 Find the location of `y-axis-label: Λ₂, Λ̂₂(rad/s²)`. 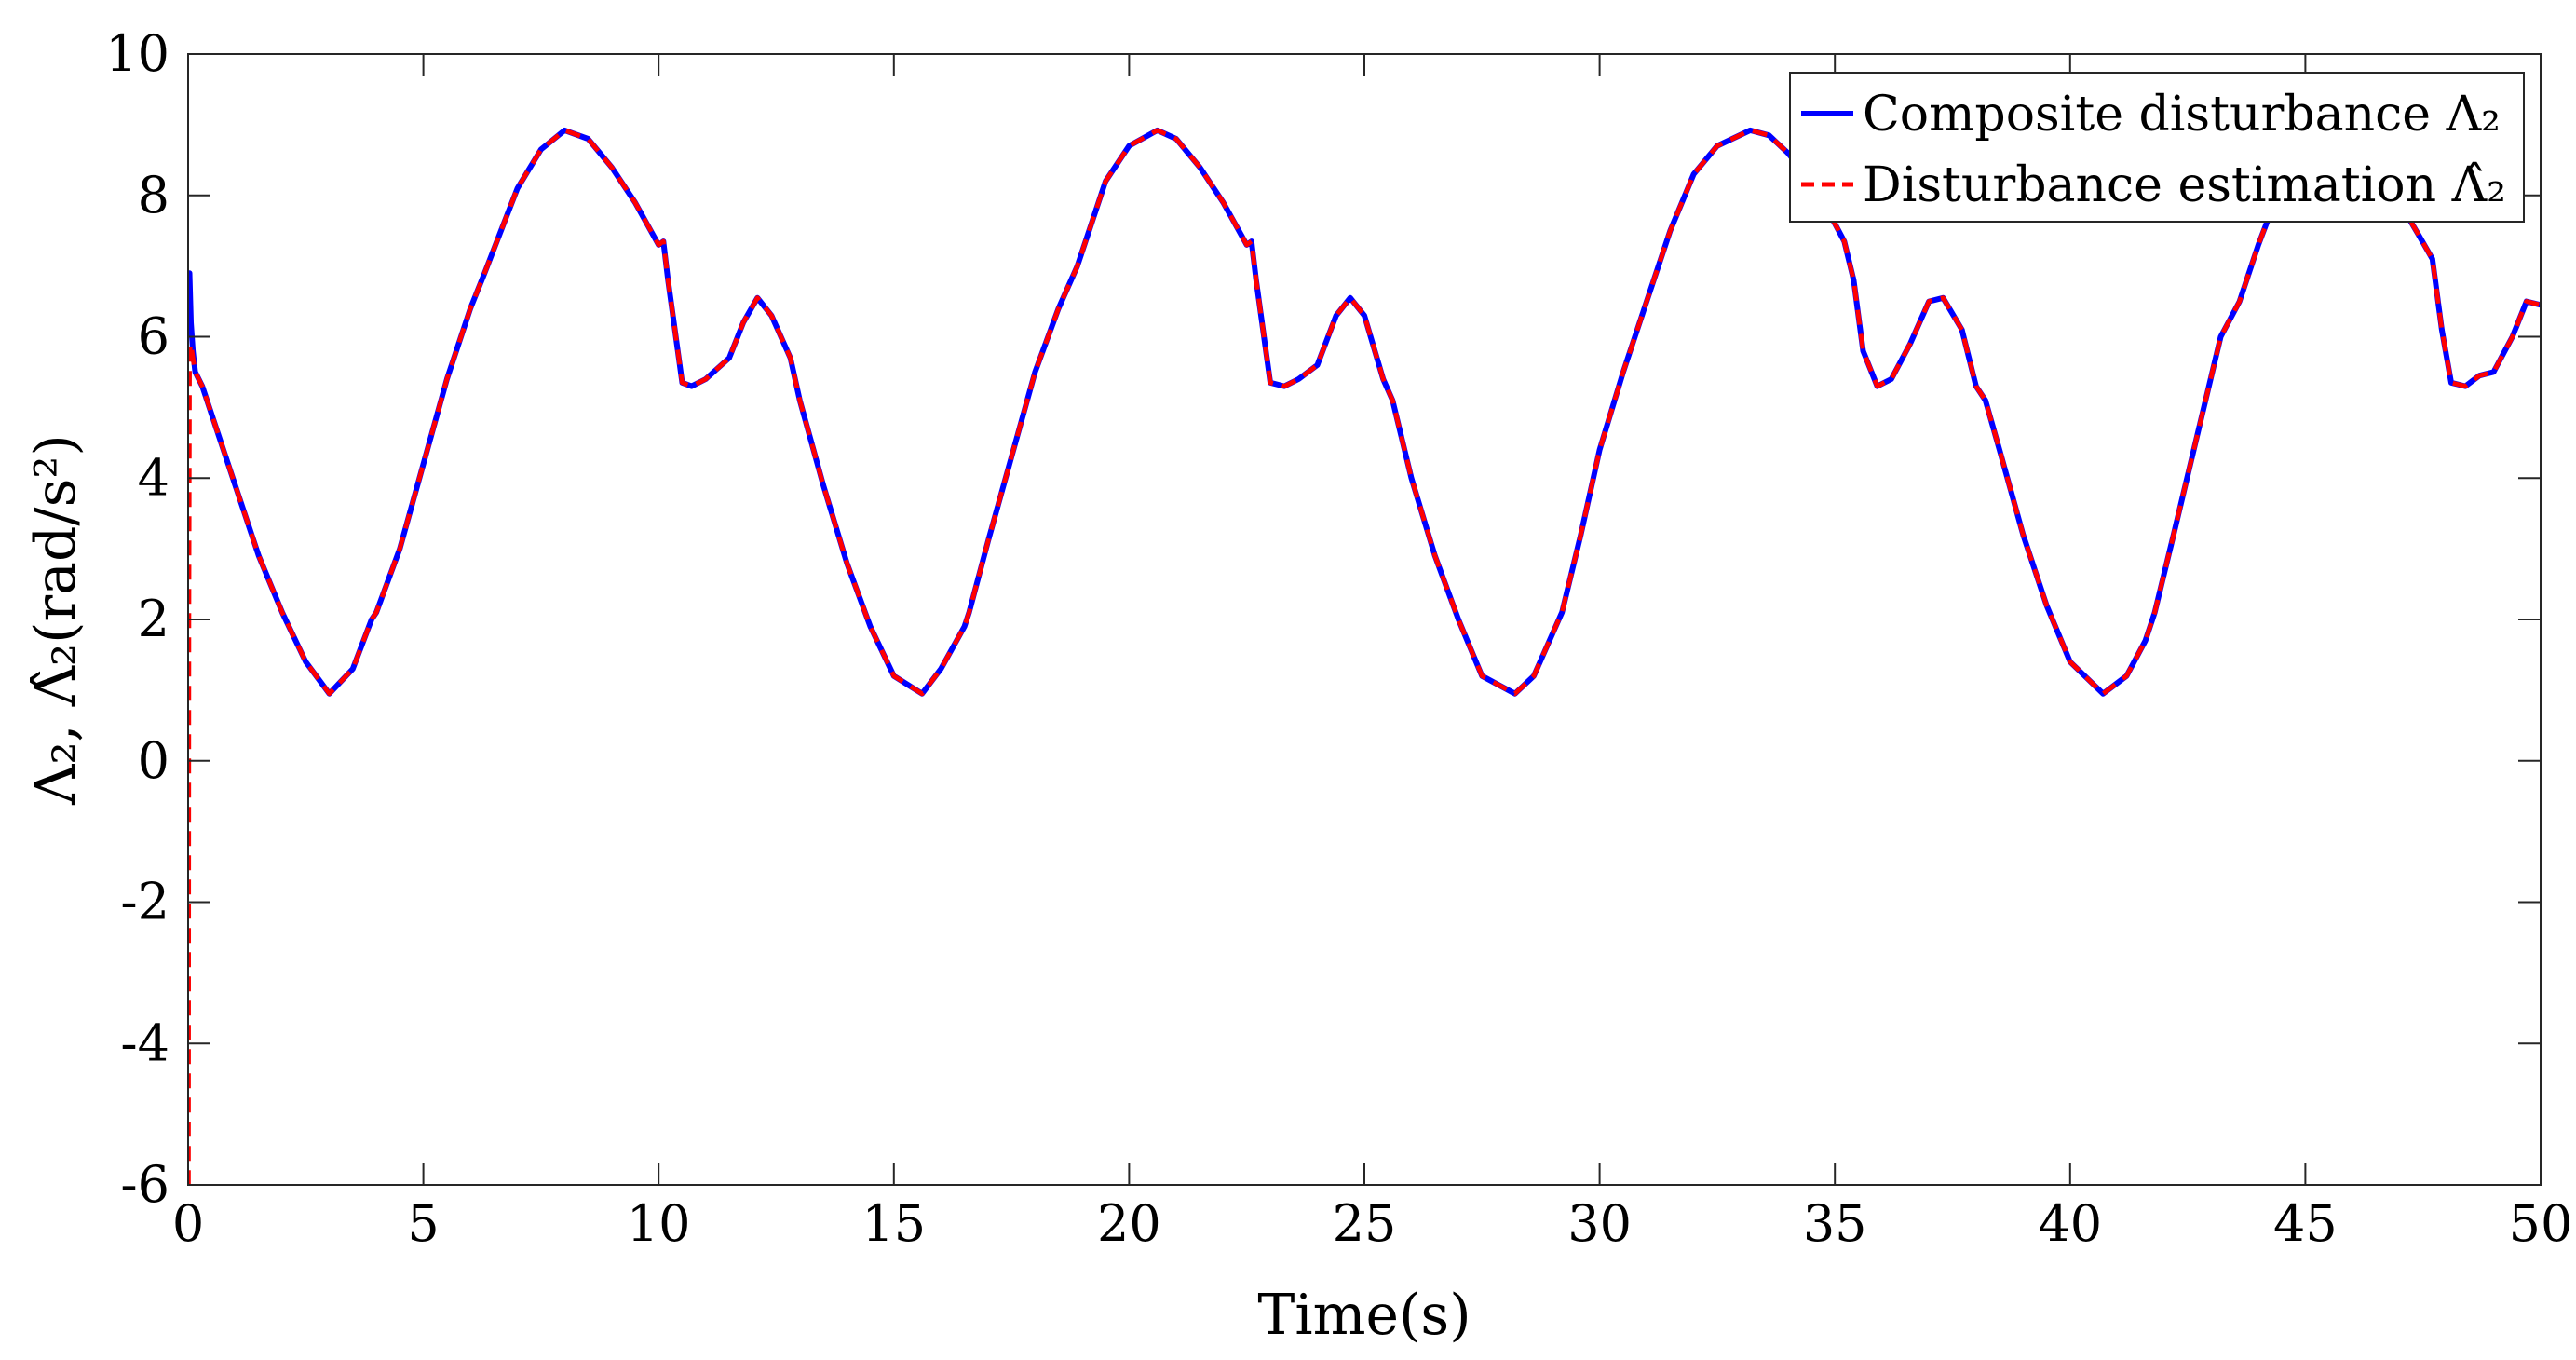

y-axis-label: Λ₂, Λ̂₂(rad/s²) is located at coordinates (55, 620).